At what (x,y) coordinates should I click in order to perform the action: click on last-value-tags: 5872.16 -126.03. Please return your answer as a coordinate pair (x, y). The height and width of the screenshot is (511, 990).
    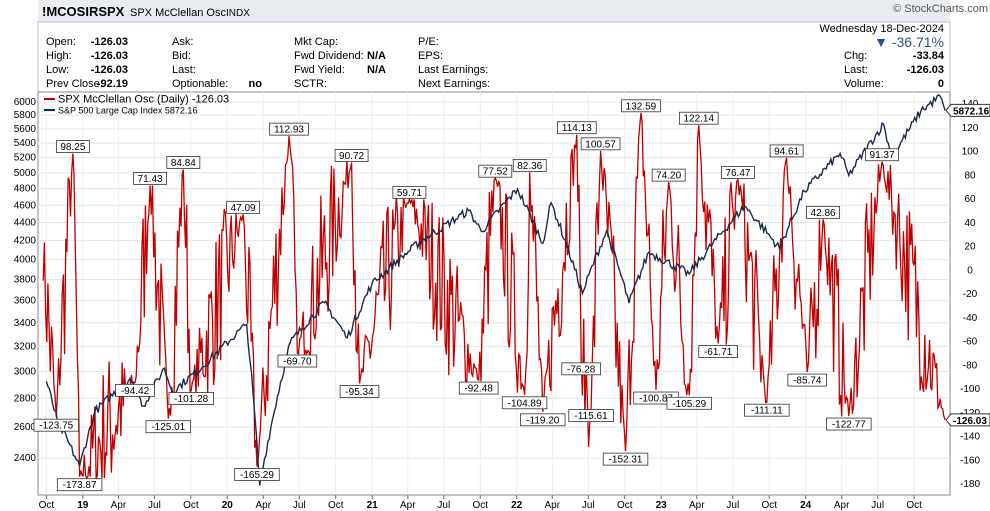
    Looking at the image, I should click on (967, 265).